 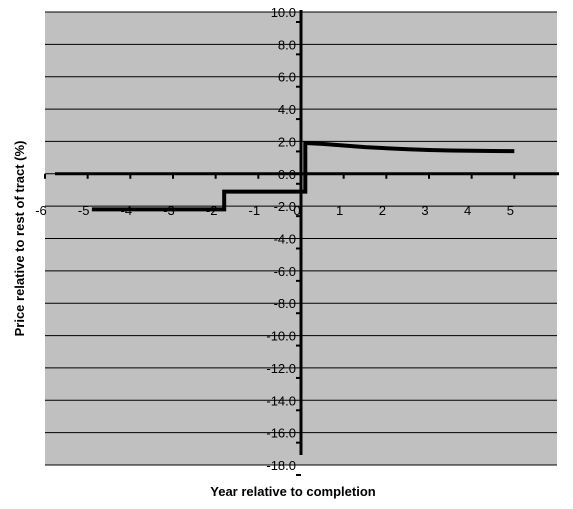 What do you see at coordinates (510, 210) in the screenshot?
I see `x-tick-label: 5` at bounding box center [510, 210].